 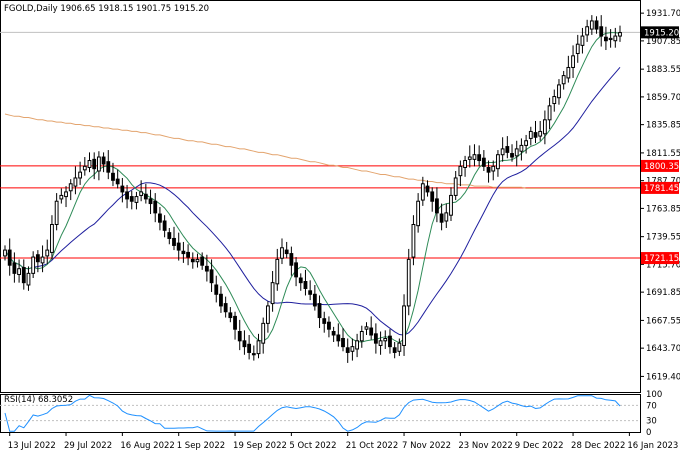 What do you see at coordinates (660, 32) in the screenshot?
I see `current-price-tag` at bounding box center [660, 32].